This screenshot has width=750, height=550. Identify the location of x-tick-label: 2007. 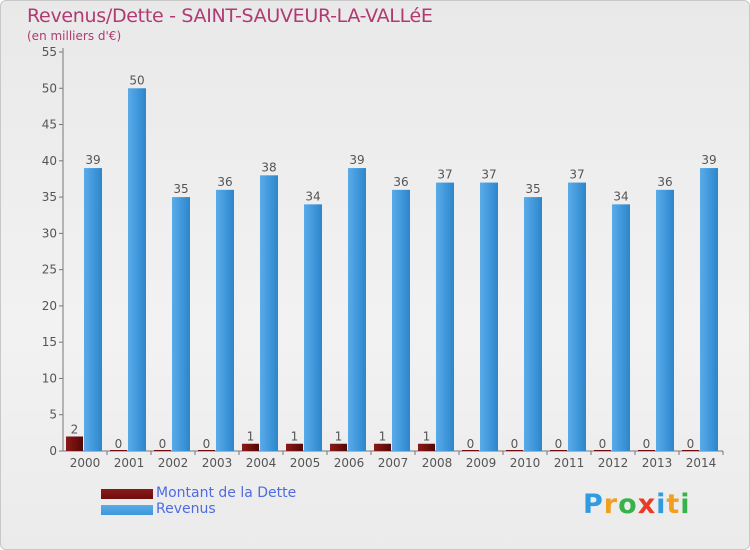
(393, 463).